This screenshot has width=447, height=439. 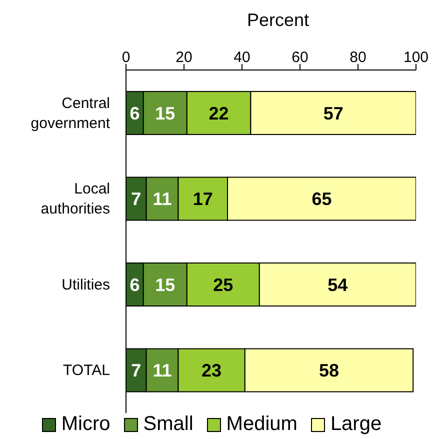 What do you see at coordinates (329, 370) in the screenshot?
I see `data-label: 58` at bounding box center [329, 370].